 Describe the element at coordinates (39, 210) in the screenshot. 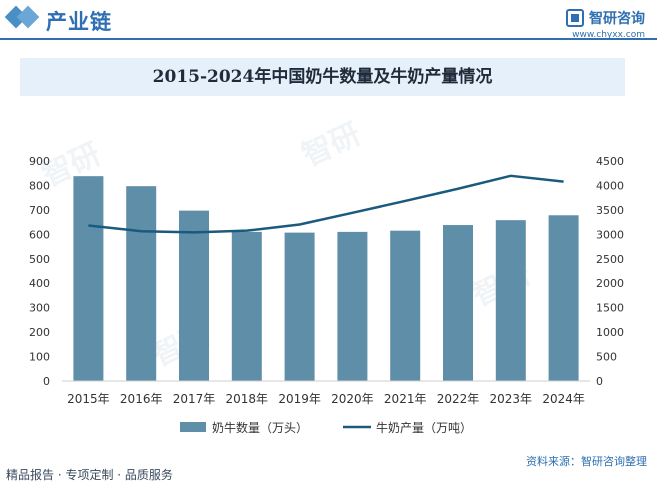

I see `y-tick-label-left: 700` at that location.